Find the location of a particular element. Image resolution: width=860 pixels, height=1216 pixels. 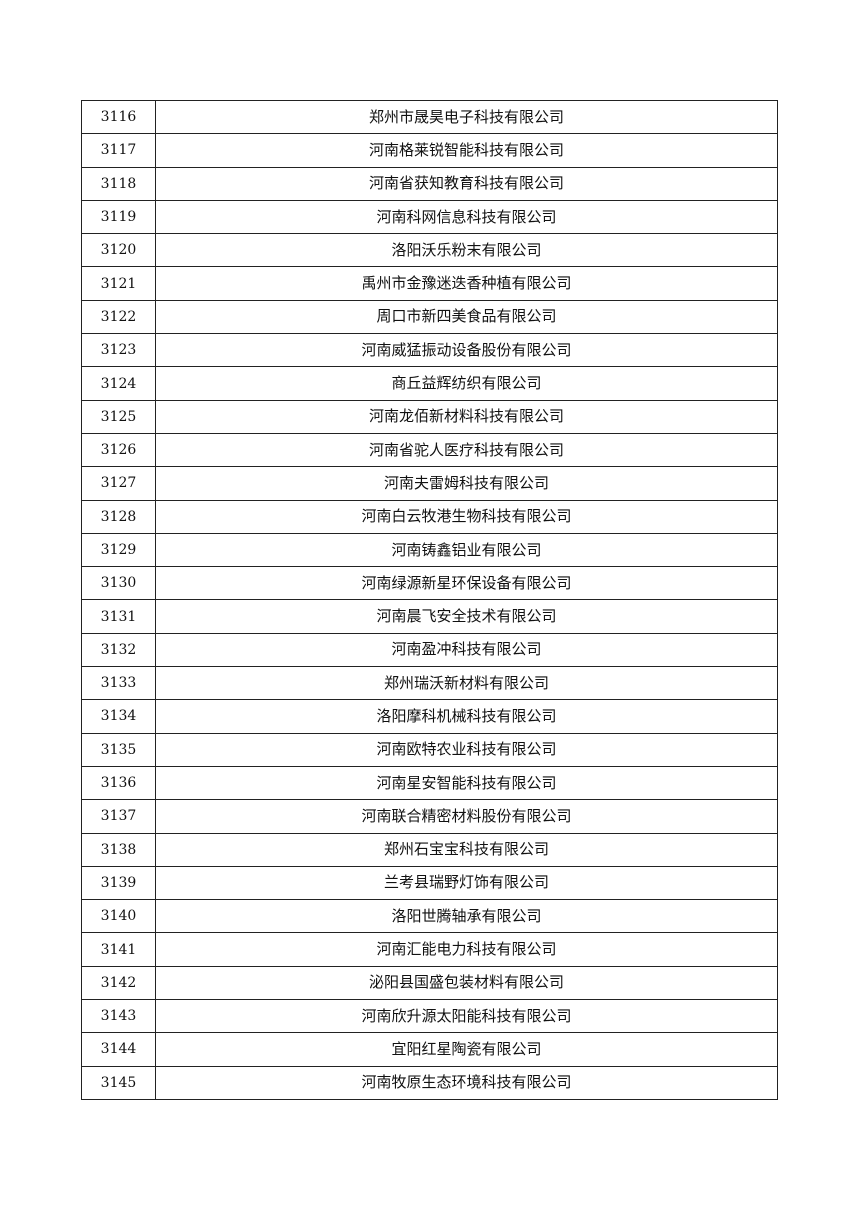

company-name: 郑州市晟昊电子科技有限公司 is located at coordinates (466, 117).